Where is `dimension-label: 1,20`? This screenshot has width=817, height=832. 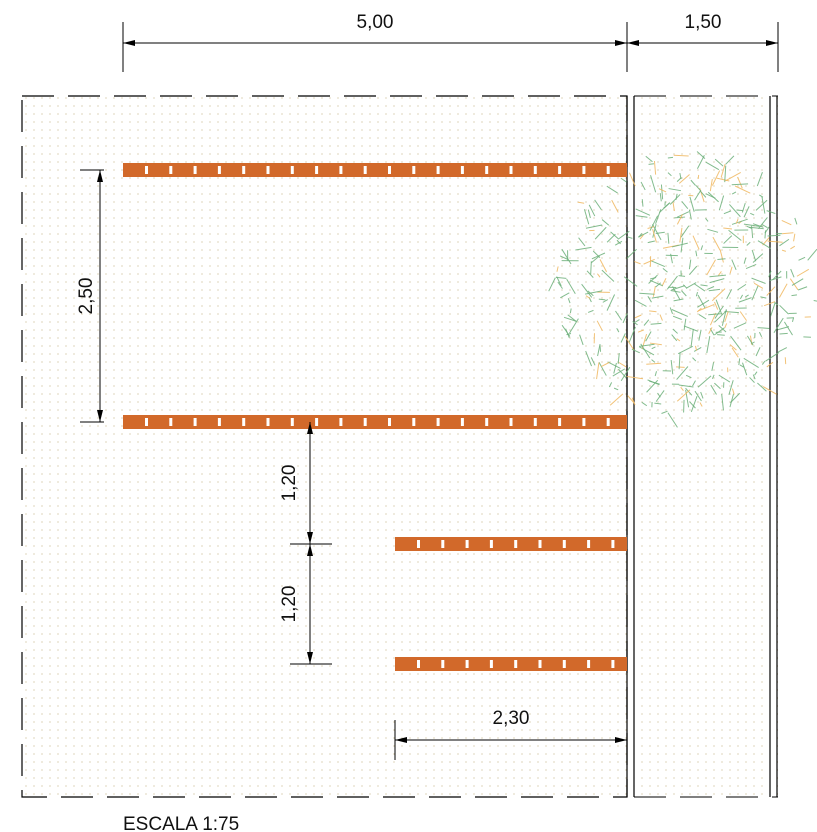 dimension-label: 1,20 is located at coordinates (289, 604).